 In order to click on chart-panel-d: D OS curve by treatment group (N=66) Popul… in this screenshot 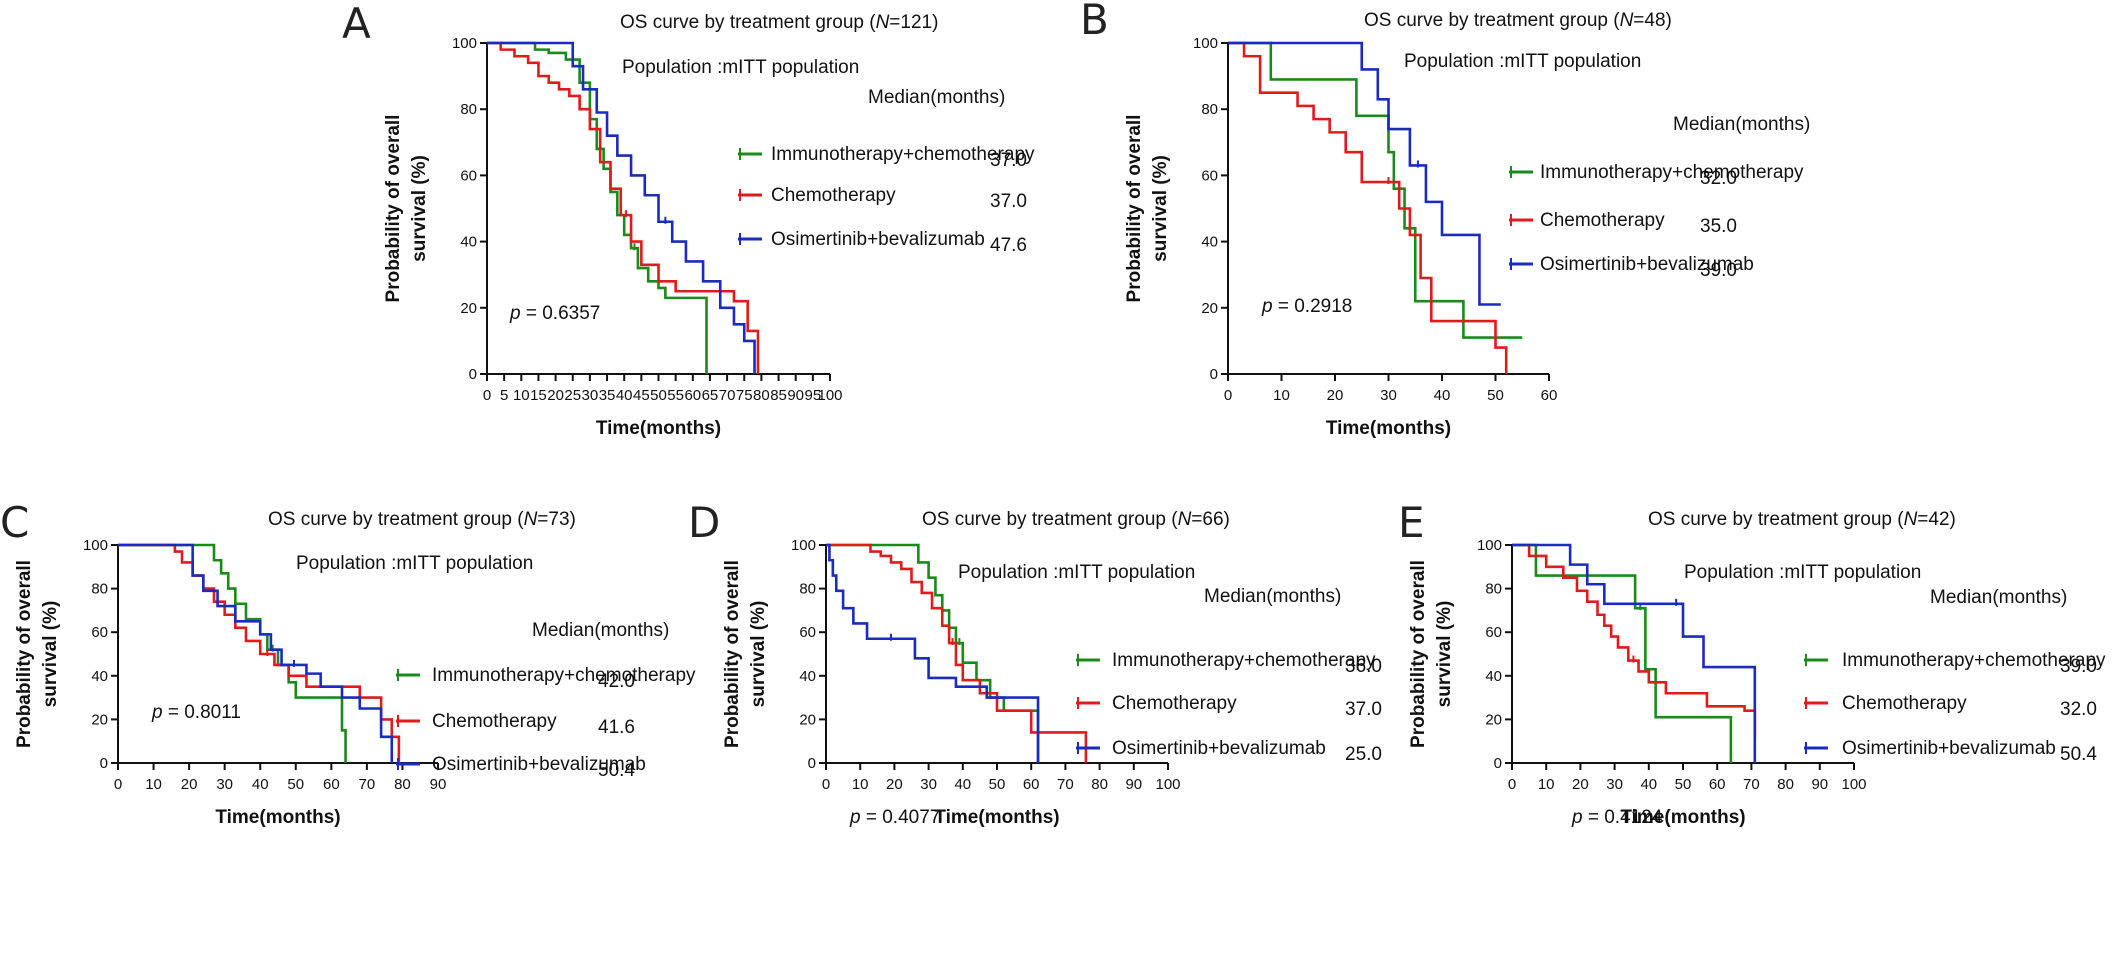, I will do `click(1035, 663)`.